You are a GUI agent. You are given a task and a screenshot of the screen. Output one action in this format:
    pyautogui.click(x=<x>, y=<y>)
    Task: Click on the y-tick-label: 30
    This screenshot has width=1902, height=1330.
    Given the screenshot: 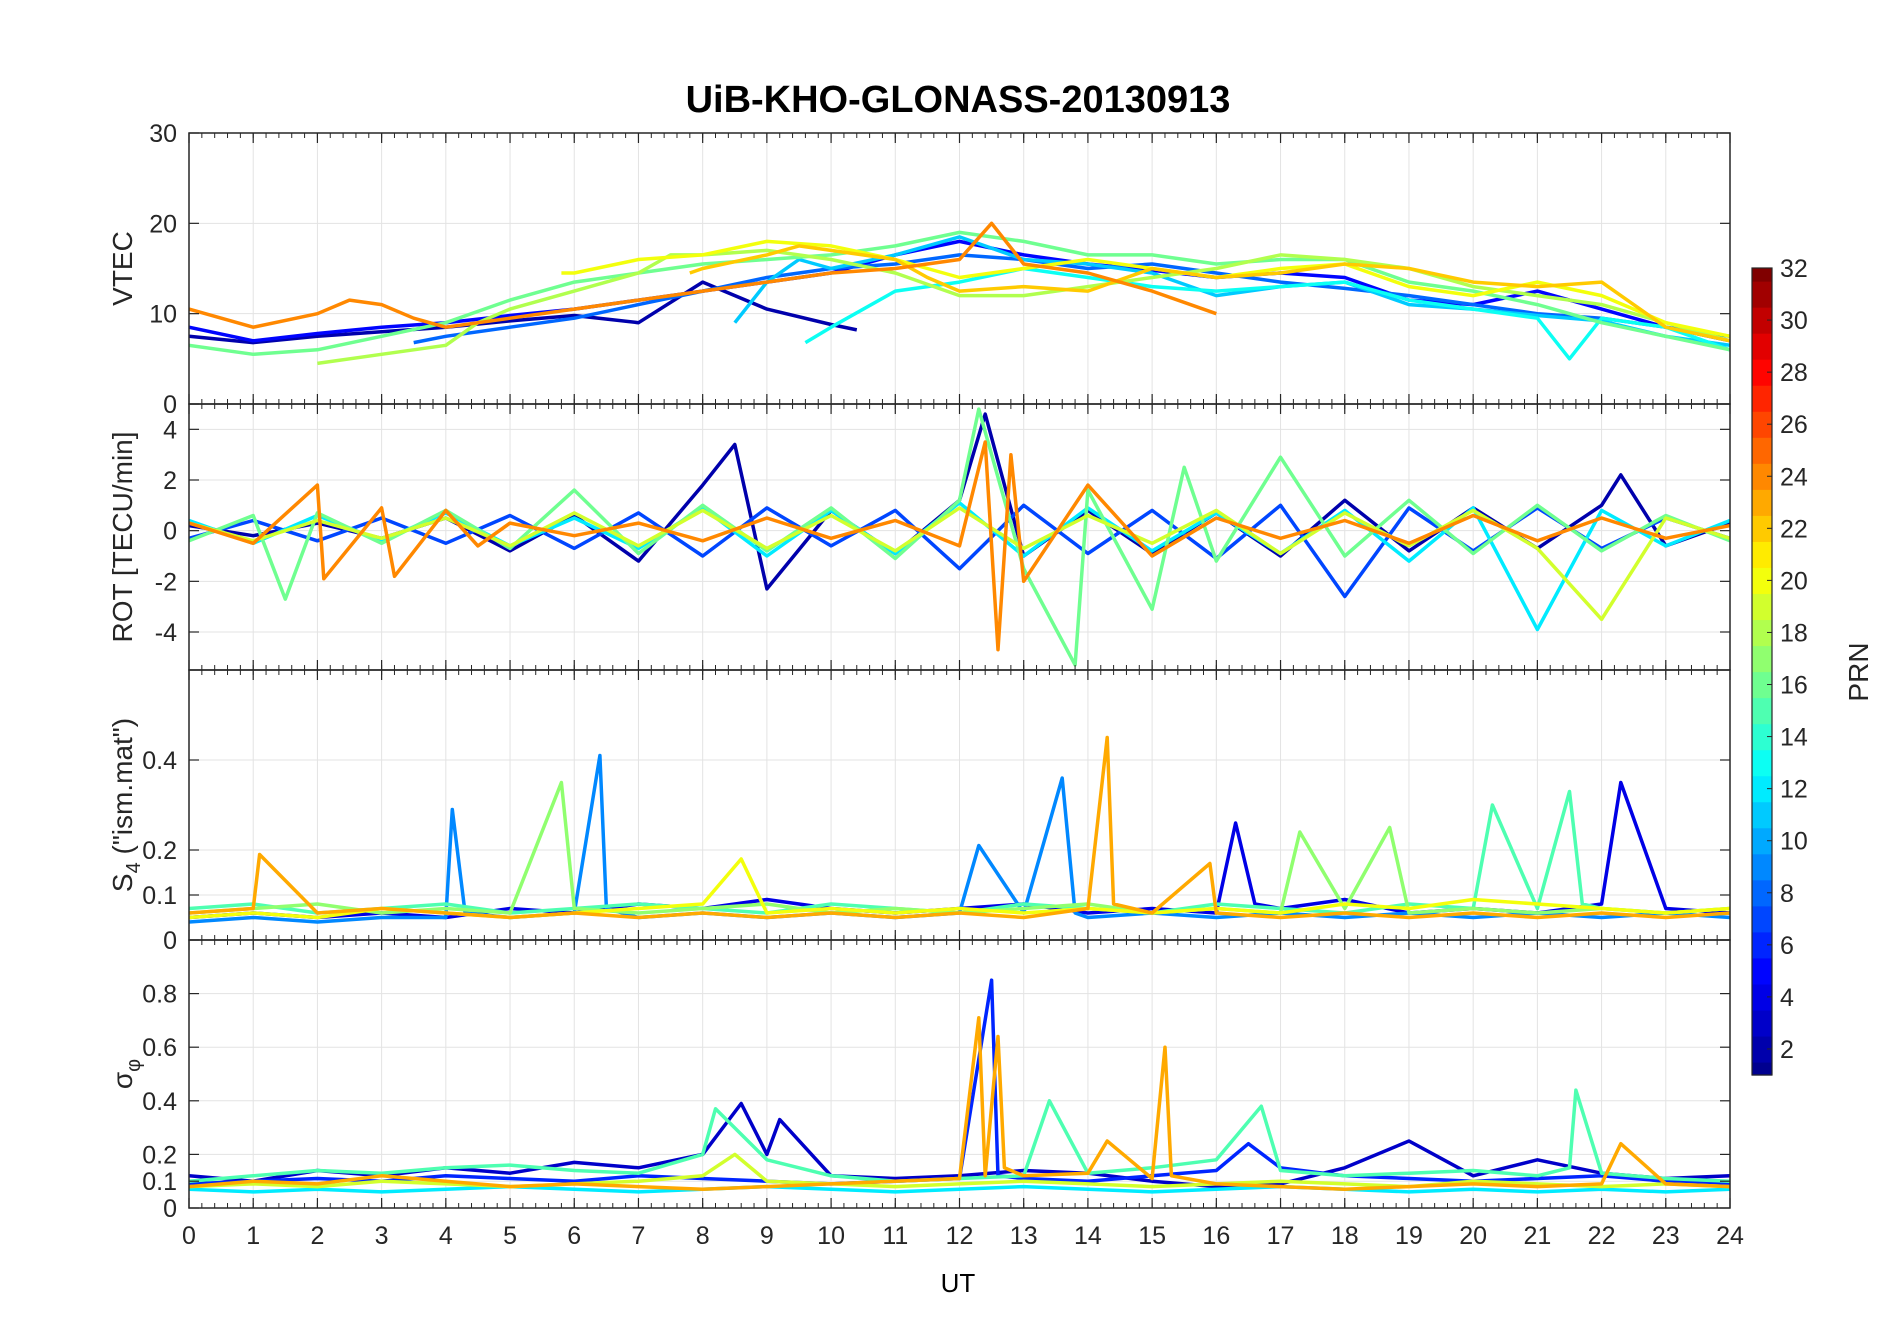 What is the action you would take?
    pyautogui.click(x=163, y=134)
    